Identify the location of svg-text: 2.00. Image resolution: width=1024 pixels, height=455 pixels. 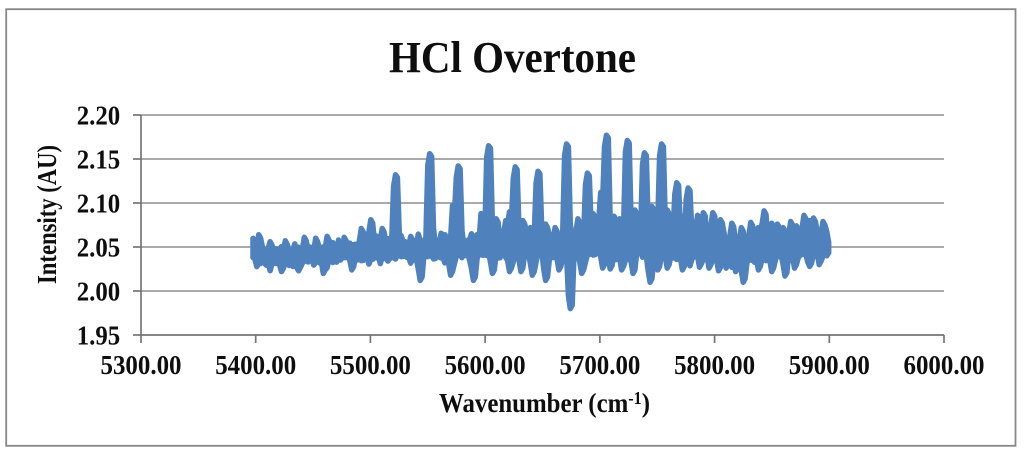
(99, 291).